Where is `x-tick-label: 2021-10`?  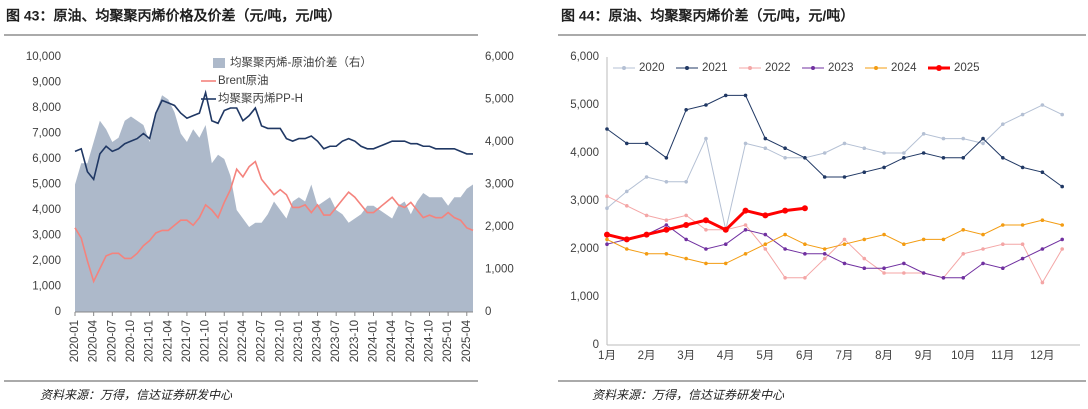
x-tick-label: 2021-10 is located at coordinates (206, 341).